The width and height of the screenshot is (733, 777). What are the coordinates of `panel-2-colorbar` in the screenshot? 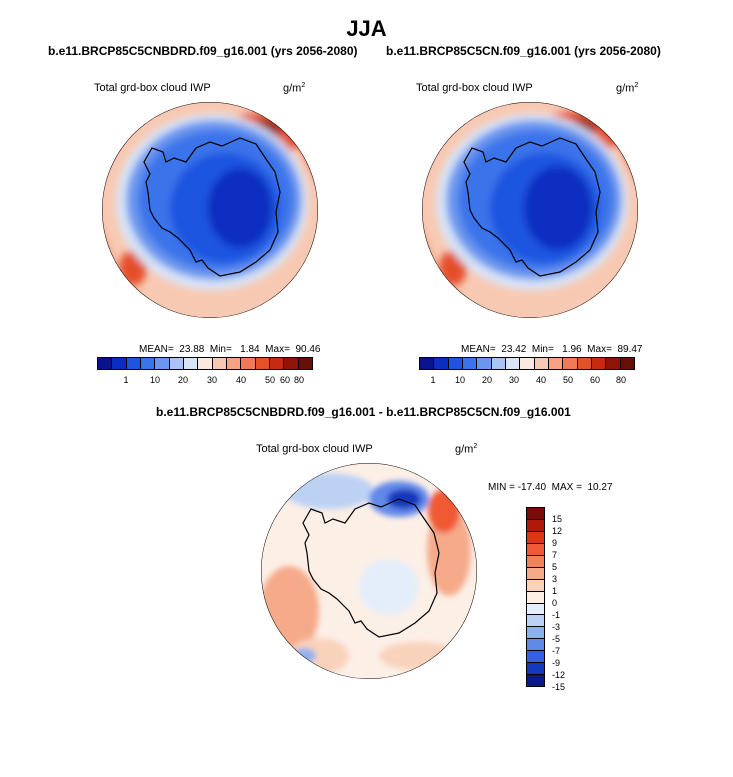 It's located at (527, 363).